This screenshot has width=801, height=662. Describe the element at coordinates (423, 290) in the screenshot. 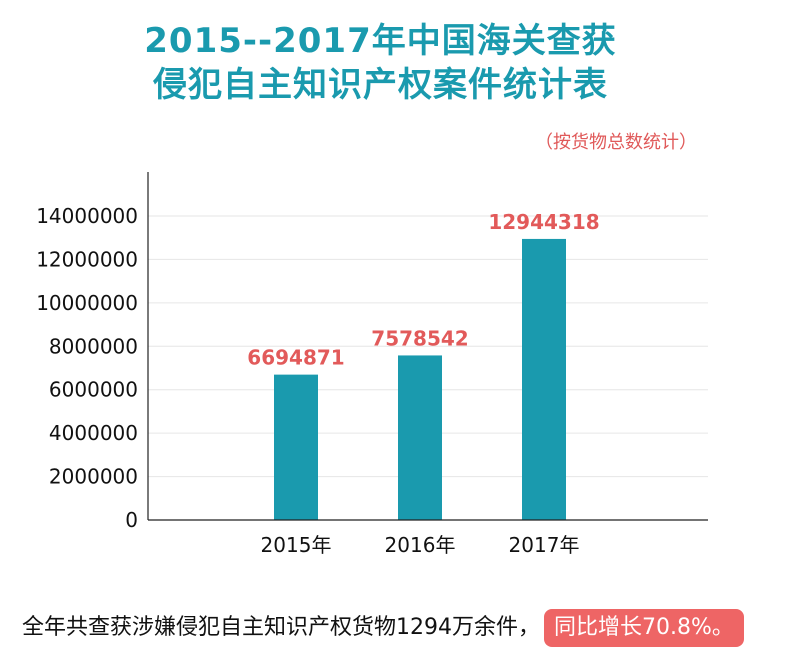

I see `data-labels: 6694871 7578542 12944318` at that location.